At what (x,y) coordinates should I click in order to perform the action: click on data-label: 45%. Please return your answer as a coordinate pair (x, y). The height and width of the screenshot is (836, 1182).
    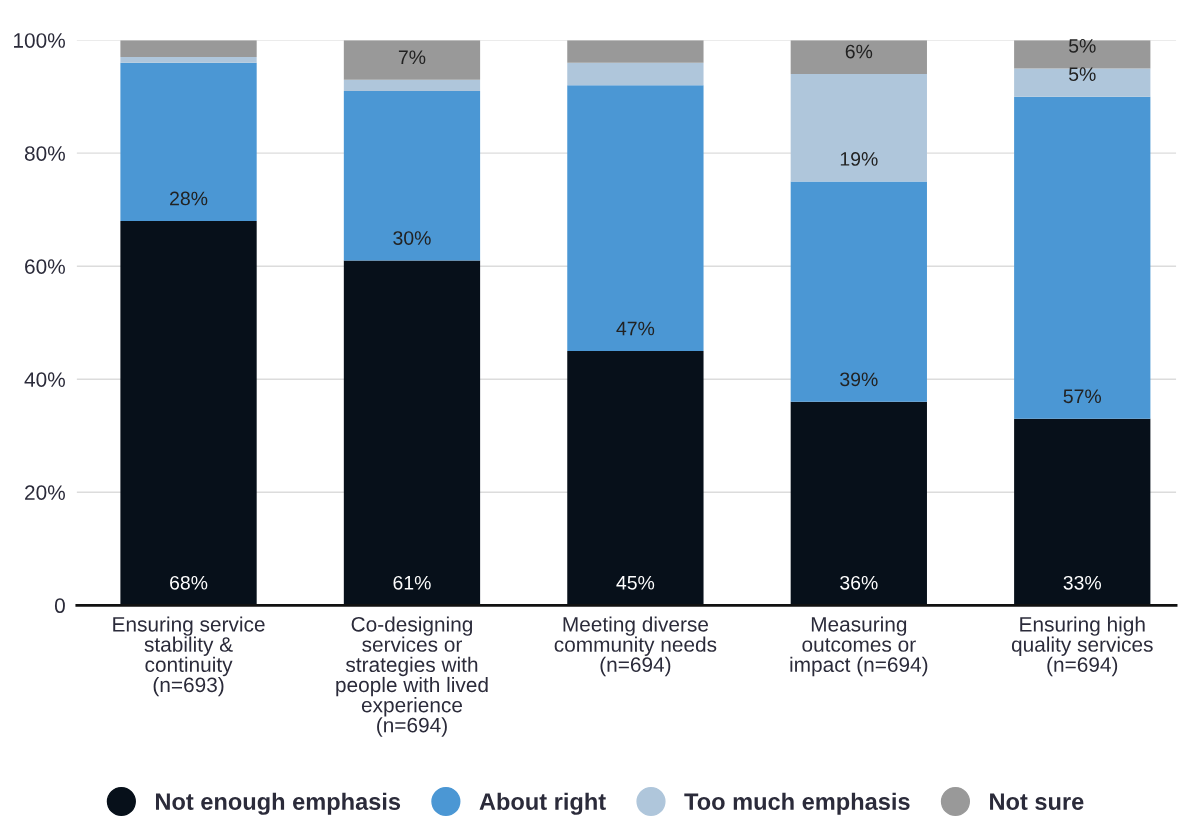
    Looking at the image, I should click on (635, 582).